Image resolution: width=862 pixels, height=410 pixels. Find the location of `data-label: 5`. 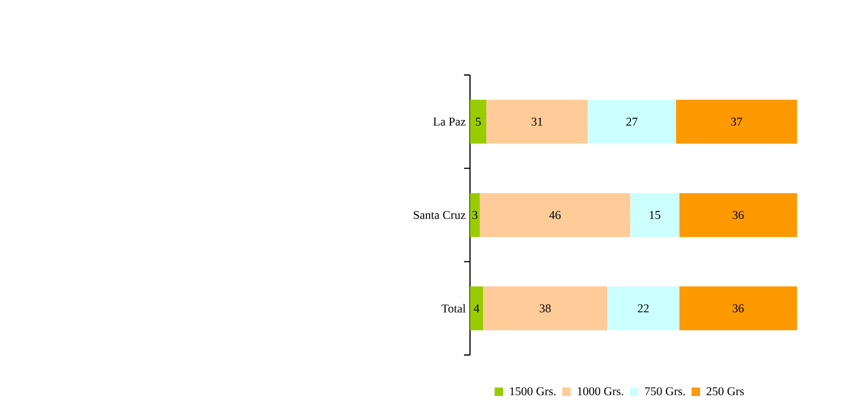

data-label: 5 is located at coordinates (478, 122).